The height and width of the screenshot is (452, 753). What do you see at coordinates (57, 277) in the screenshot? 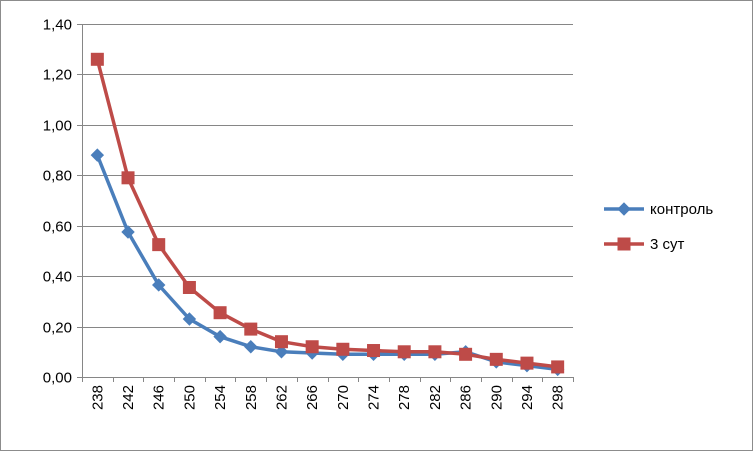
I see `y-tick-label: 0,40` at bounding box center [57, 277].